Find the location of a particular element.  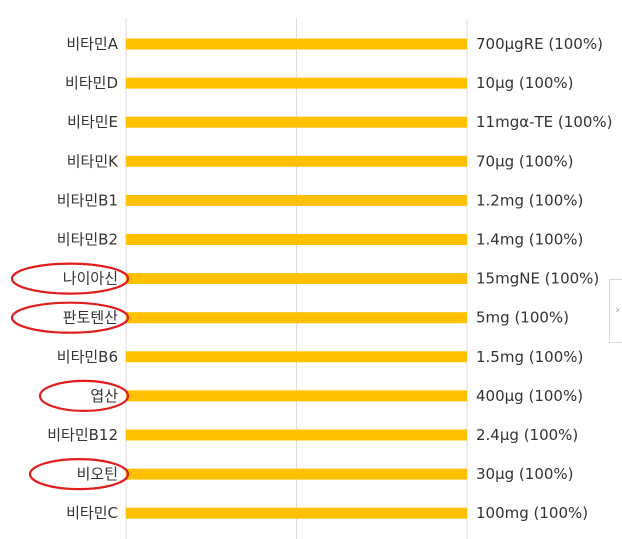

value-label: 1.4mg (100%) is located at coordinates (529, 240).